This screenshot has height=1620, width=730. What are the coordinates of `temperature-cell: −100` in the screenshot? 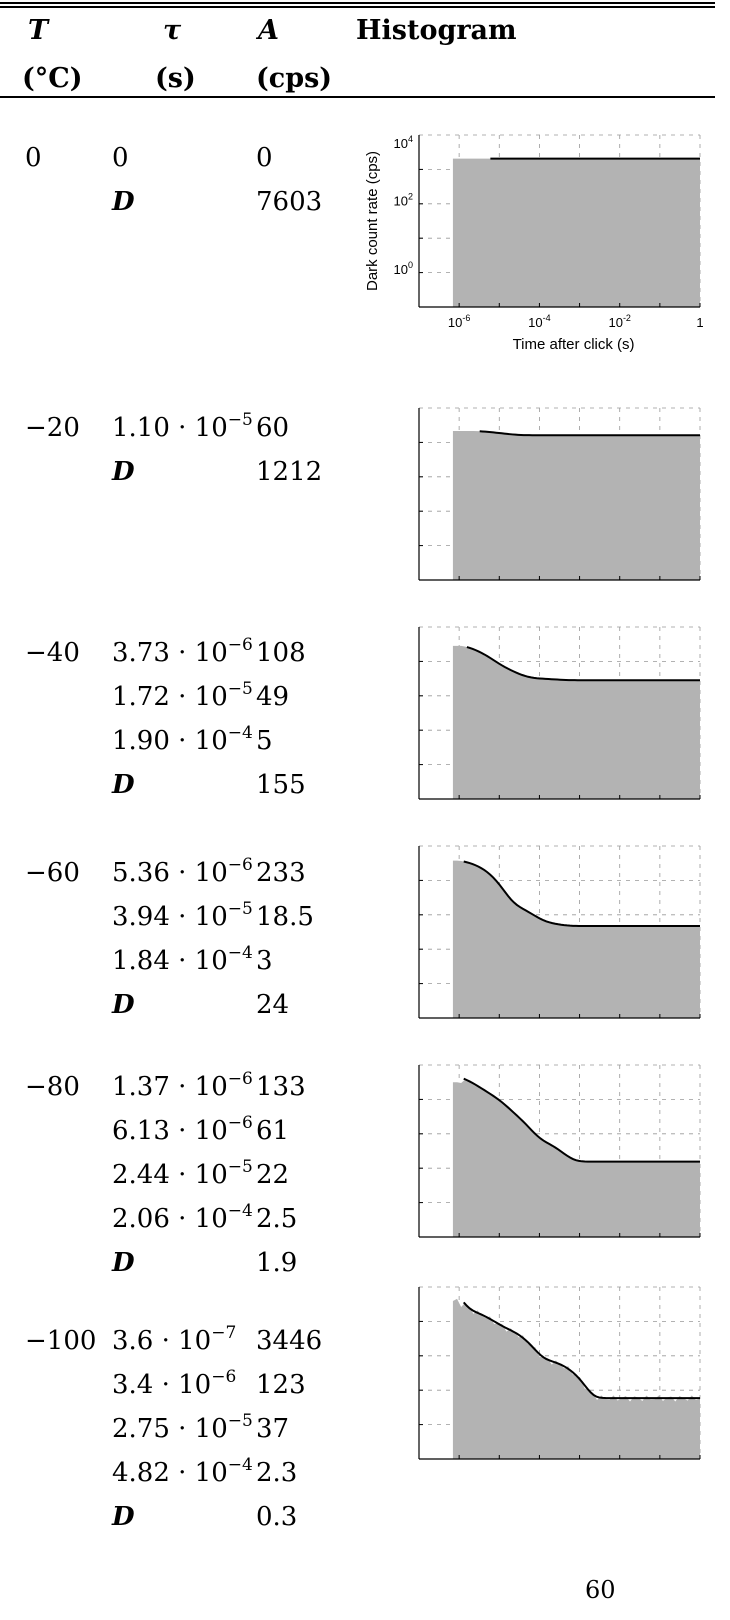 It's located at (61, 1341).